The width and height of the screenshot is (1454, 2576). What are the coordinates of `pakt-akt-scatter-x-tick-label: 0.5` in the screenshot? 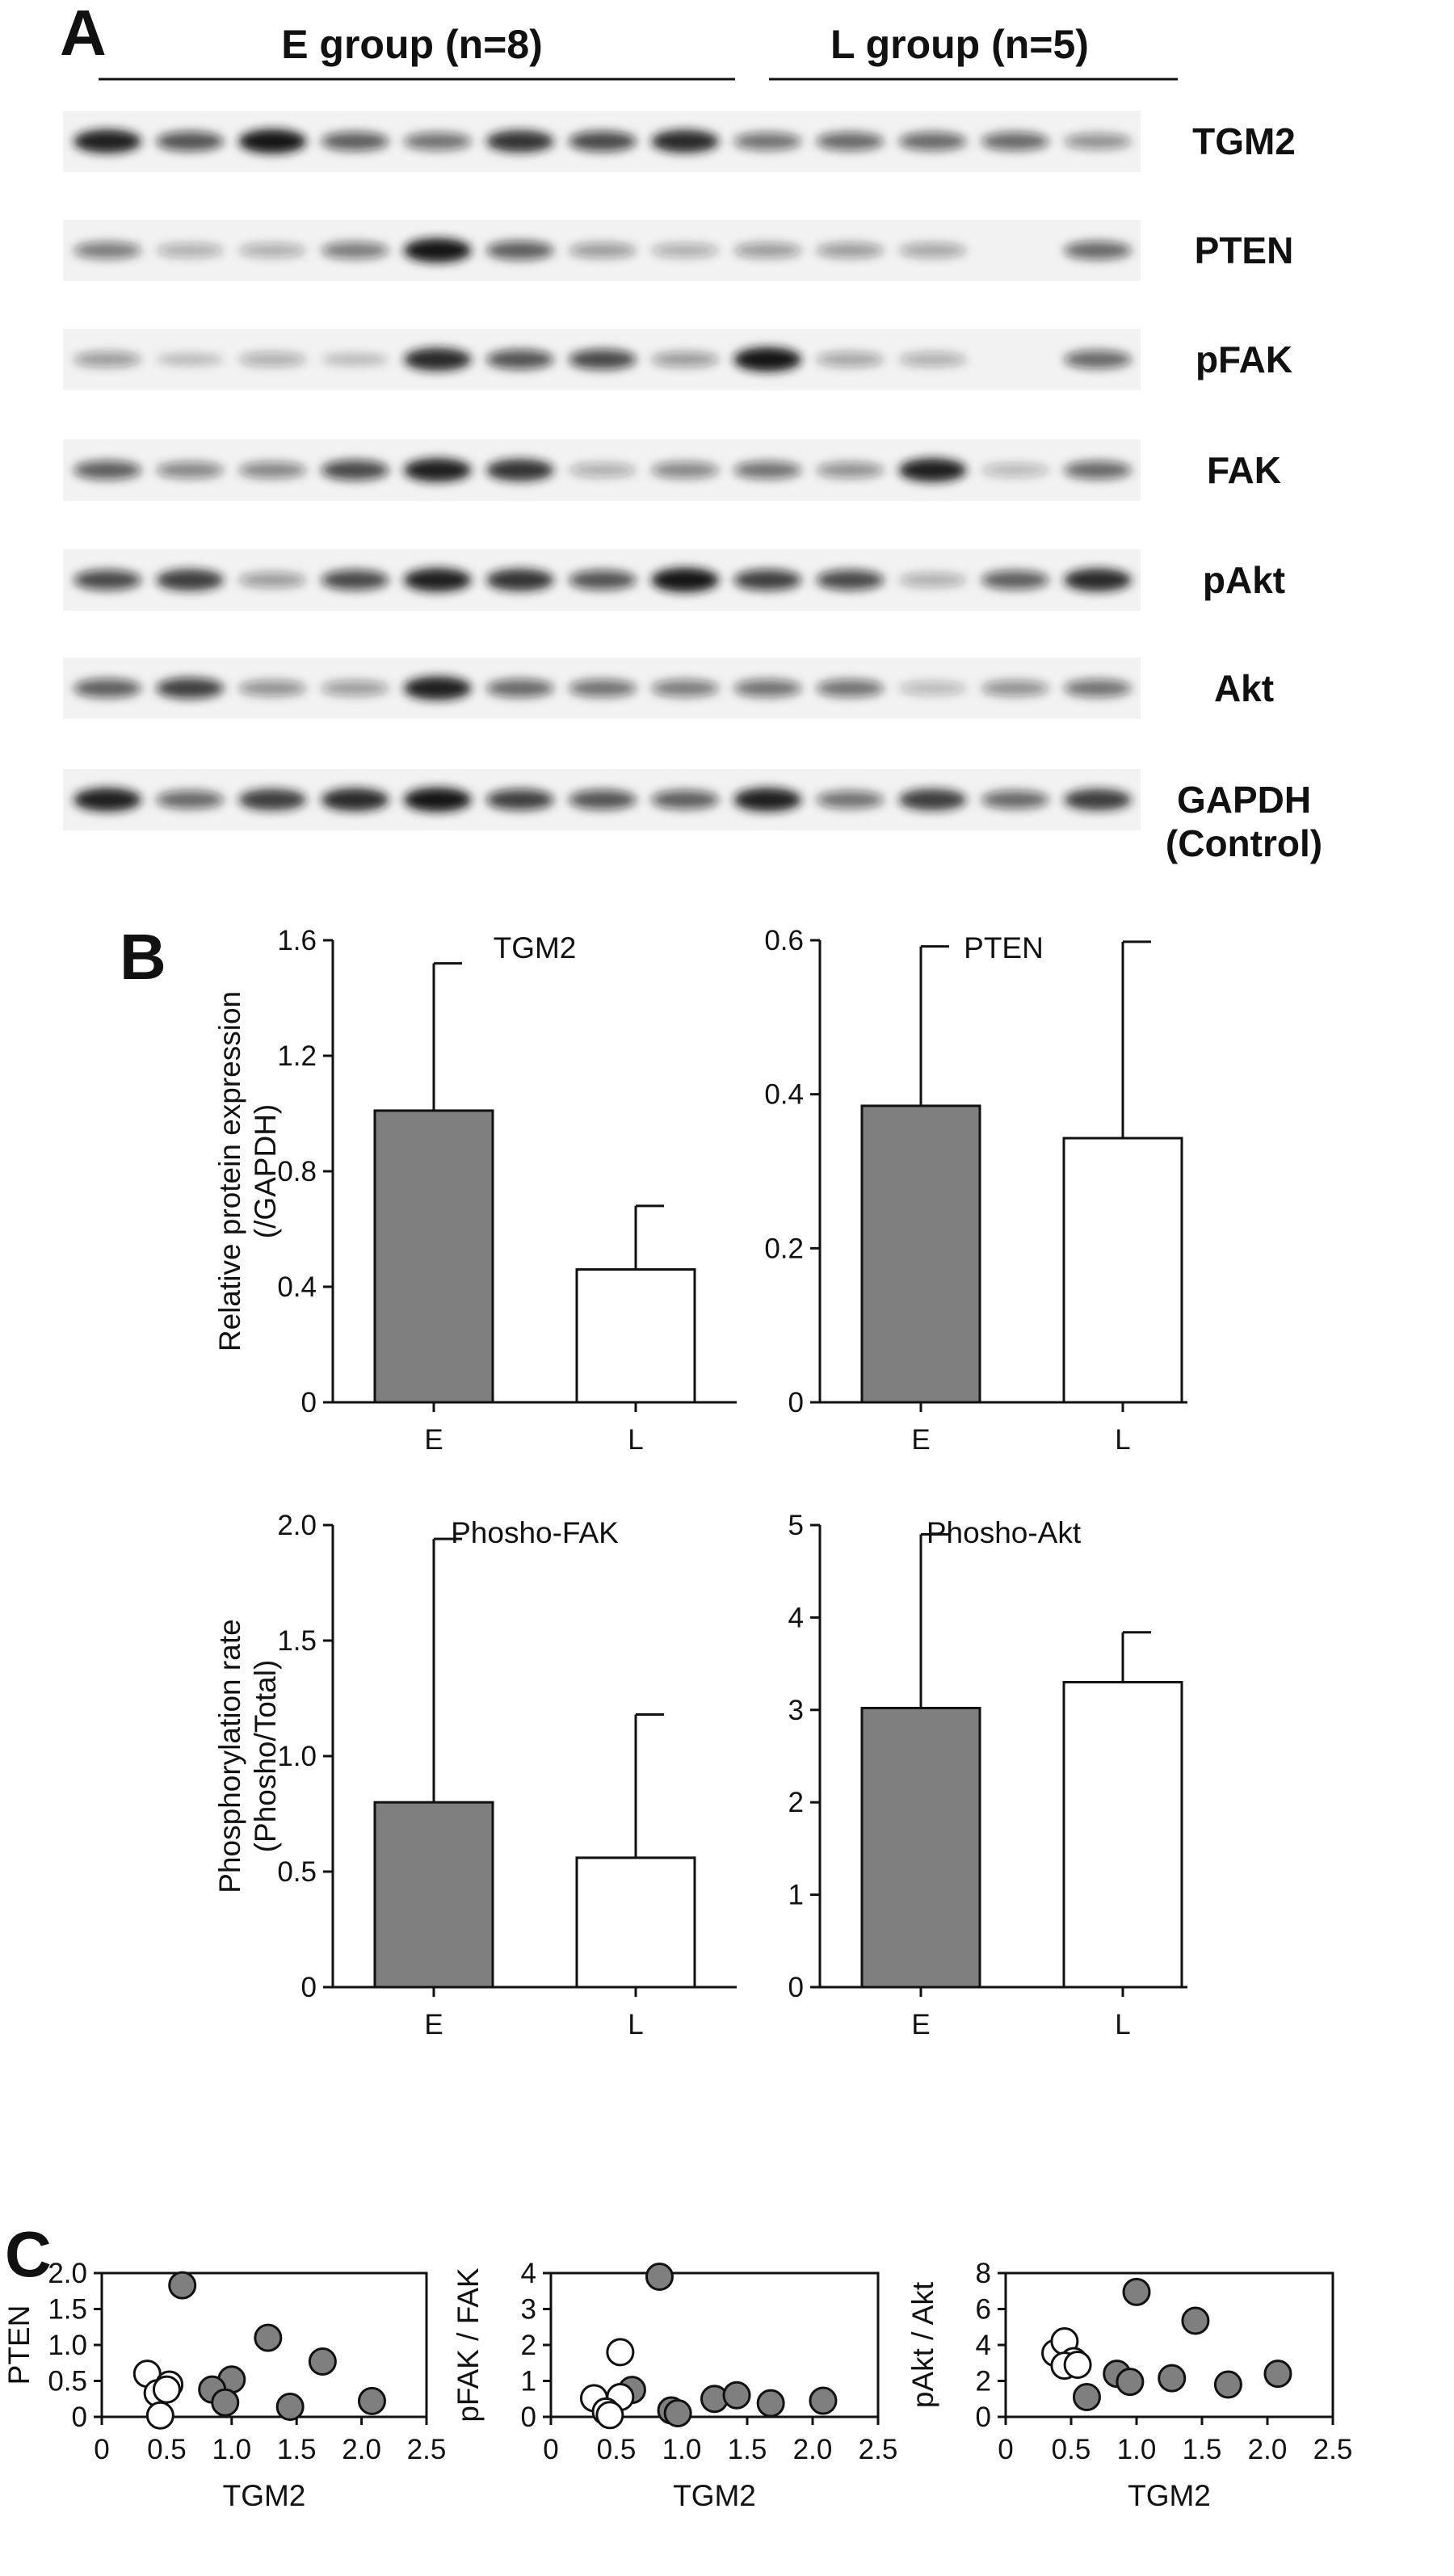 It's located at (1071, 2449).